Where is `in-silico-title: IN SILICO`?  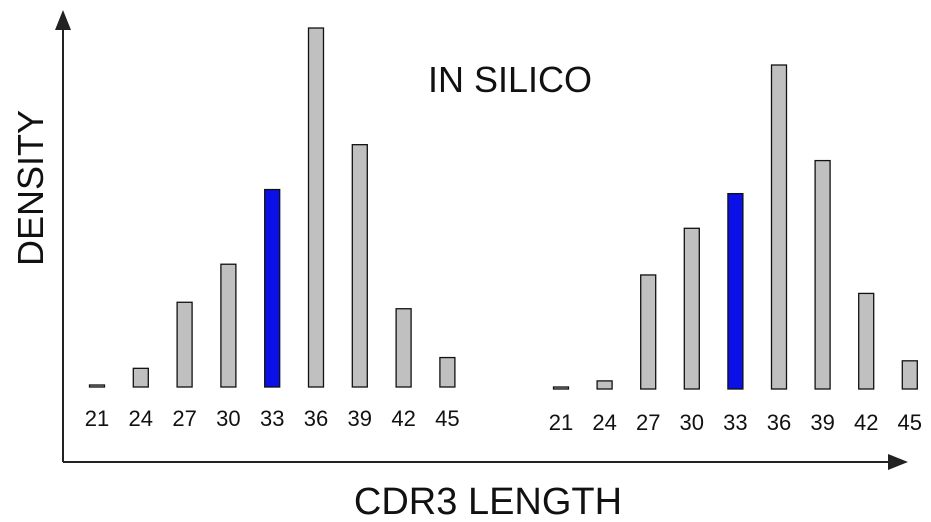 in-silico-title: IN SILICO is located at coordinates (510, 79).